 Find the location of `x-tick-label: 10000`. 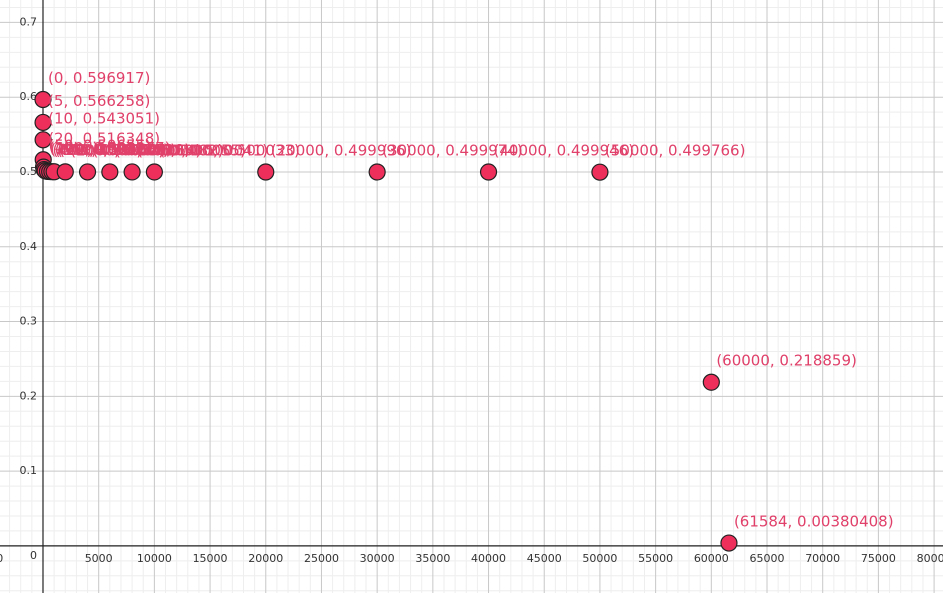

x-tick-label: 10000 is located at coordinates (154, 558).